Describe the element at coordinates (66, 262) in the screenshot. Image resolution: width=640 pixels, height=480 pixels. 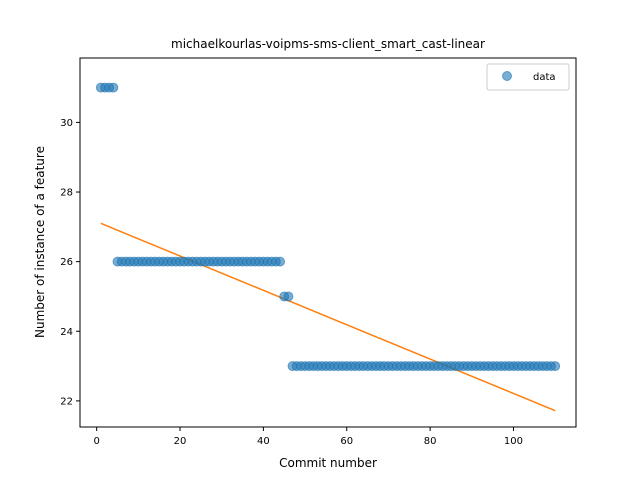
I see `y-tick-label: 26` at that location.